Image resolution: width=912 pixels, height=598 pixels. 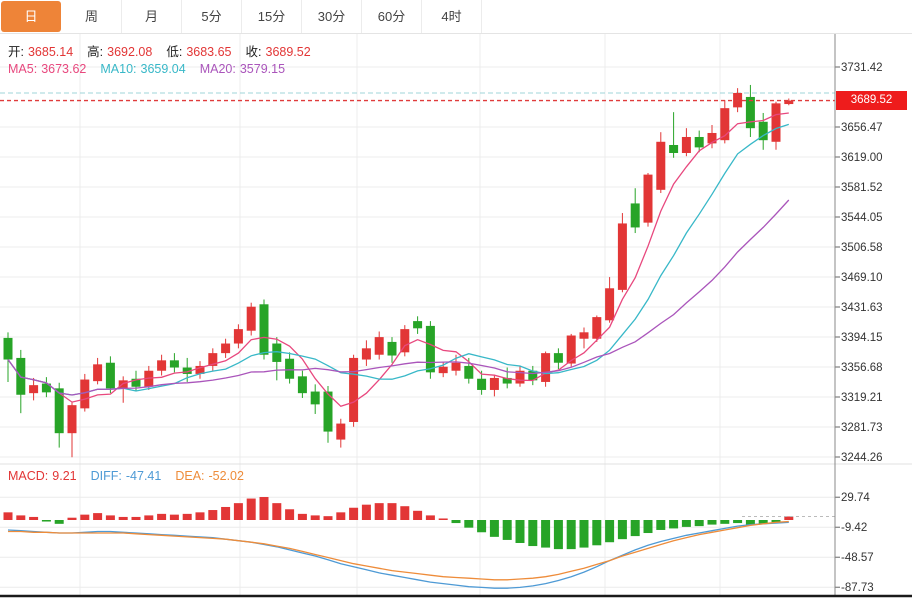 I want to click on tab-5min: 5分, so click(x=212, y=16).